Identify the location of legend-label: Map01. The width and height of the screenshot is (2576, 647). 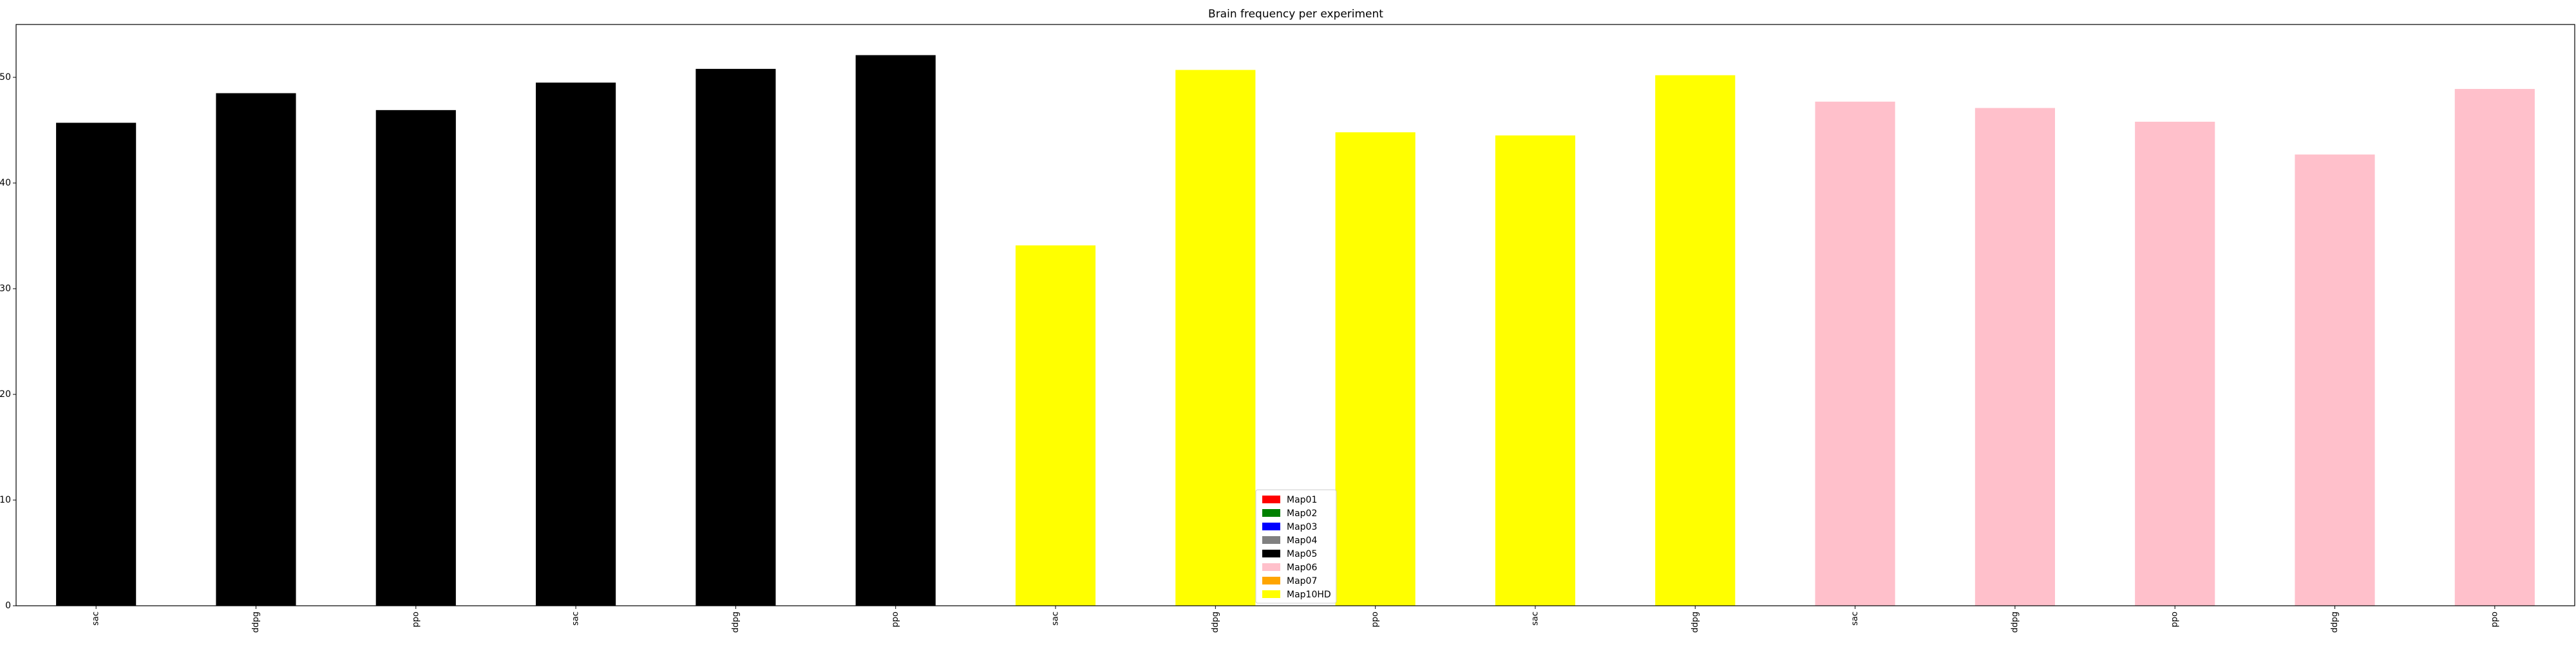
(1302, 500).